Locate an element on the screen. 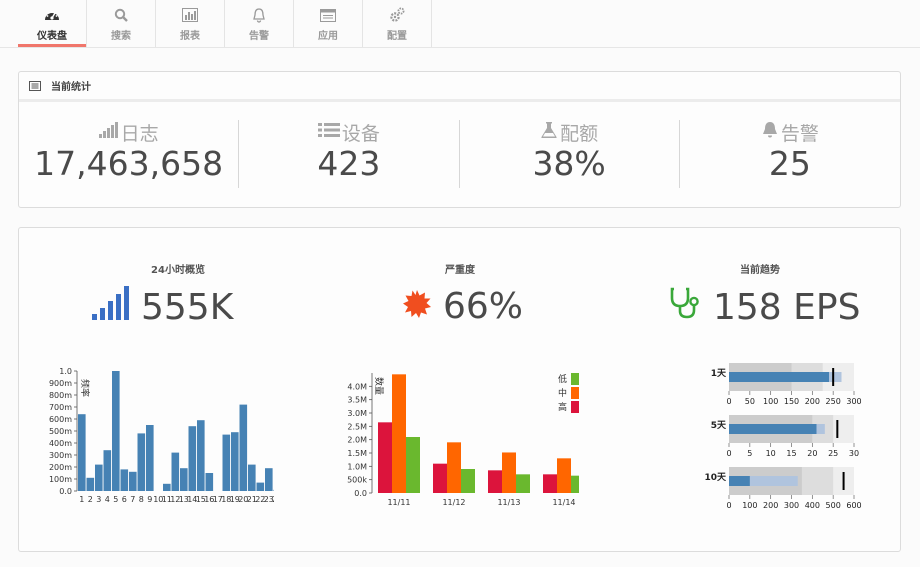  list-box-icon is located at coordinates (35, 85).